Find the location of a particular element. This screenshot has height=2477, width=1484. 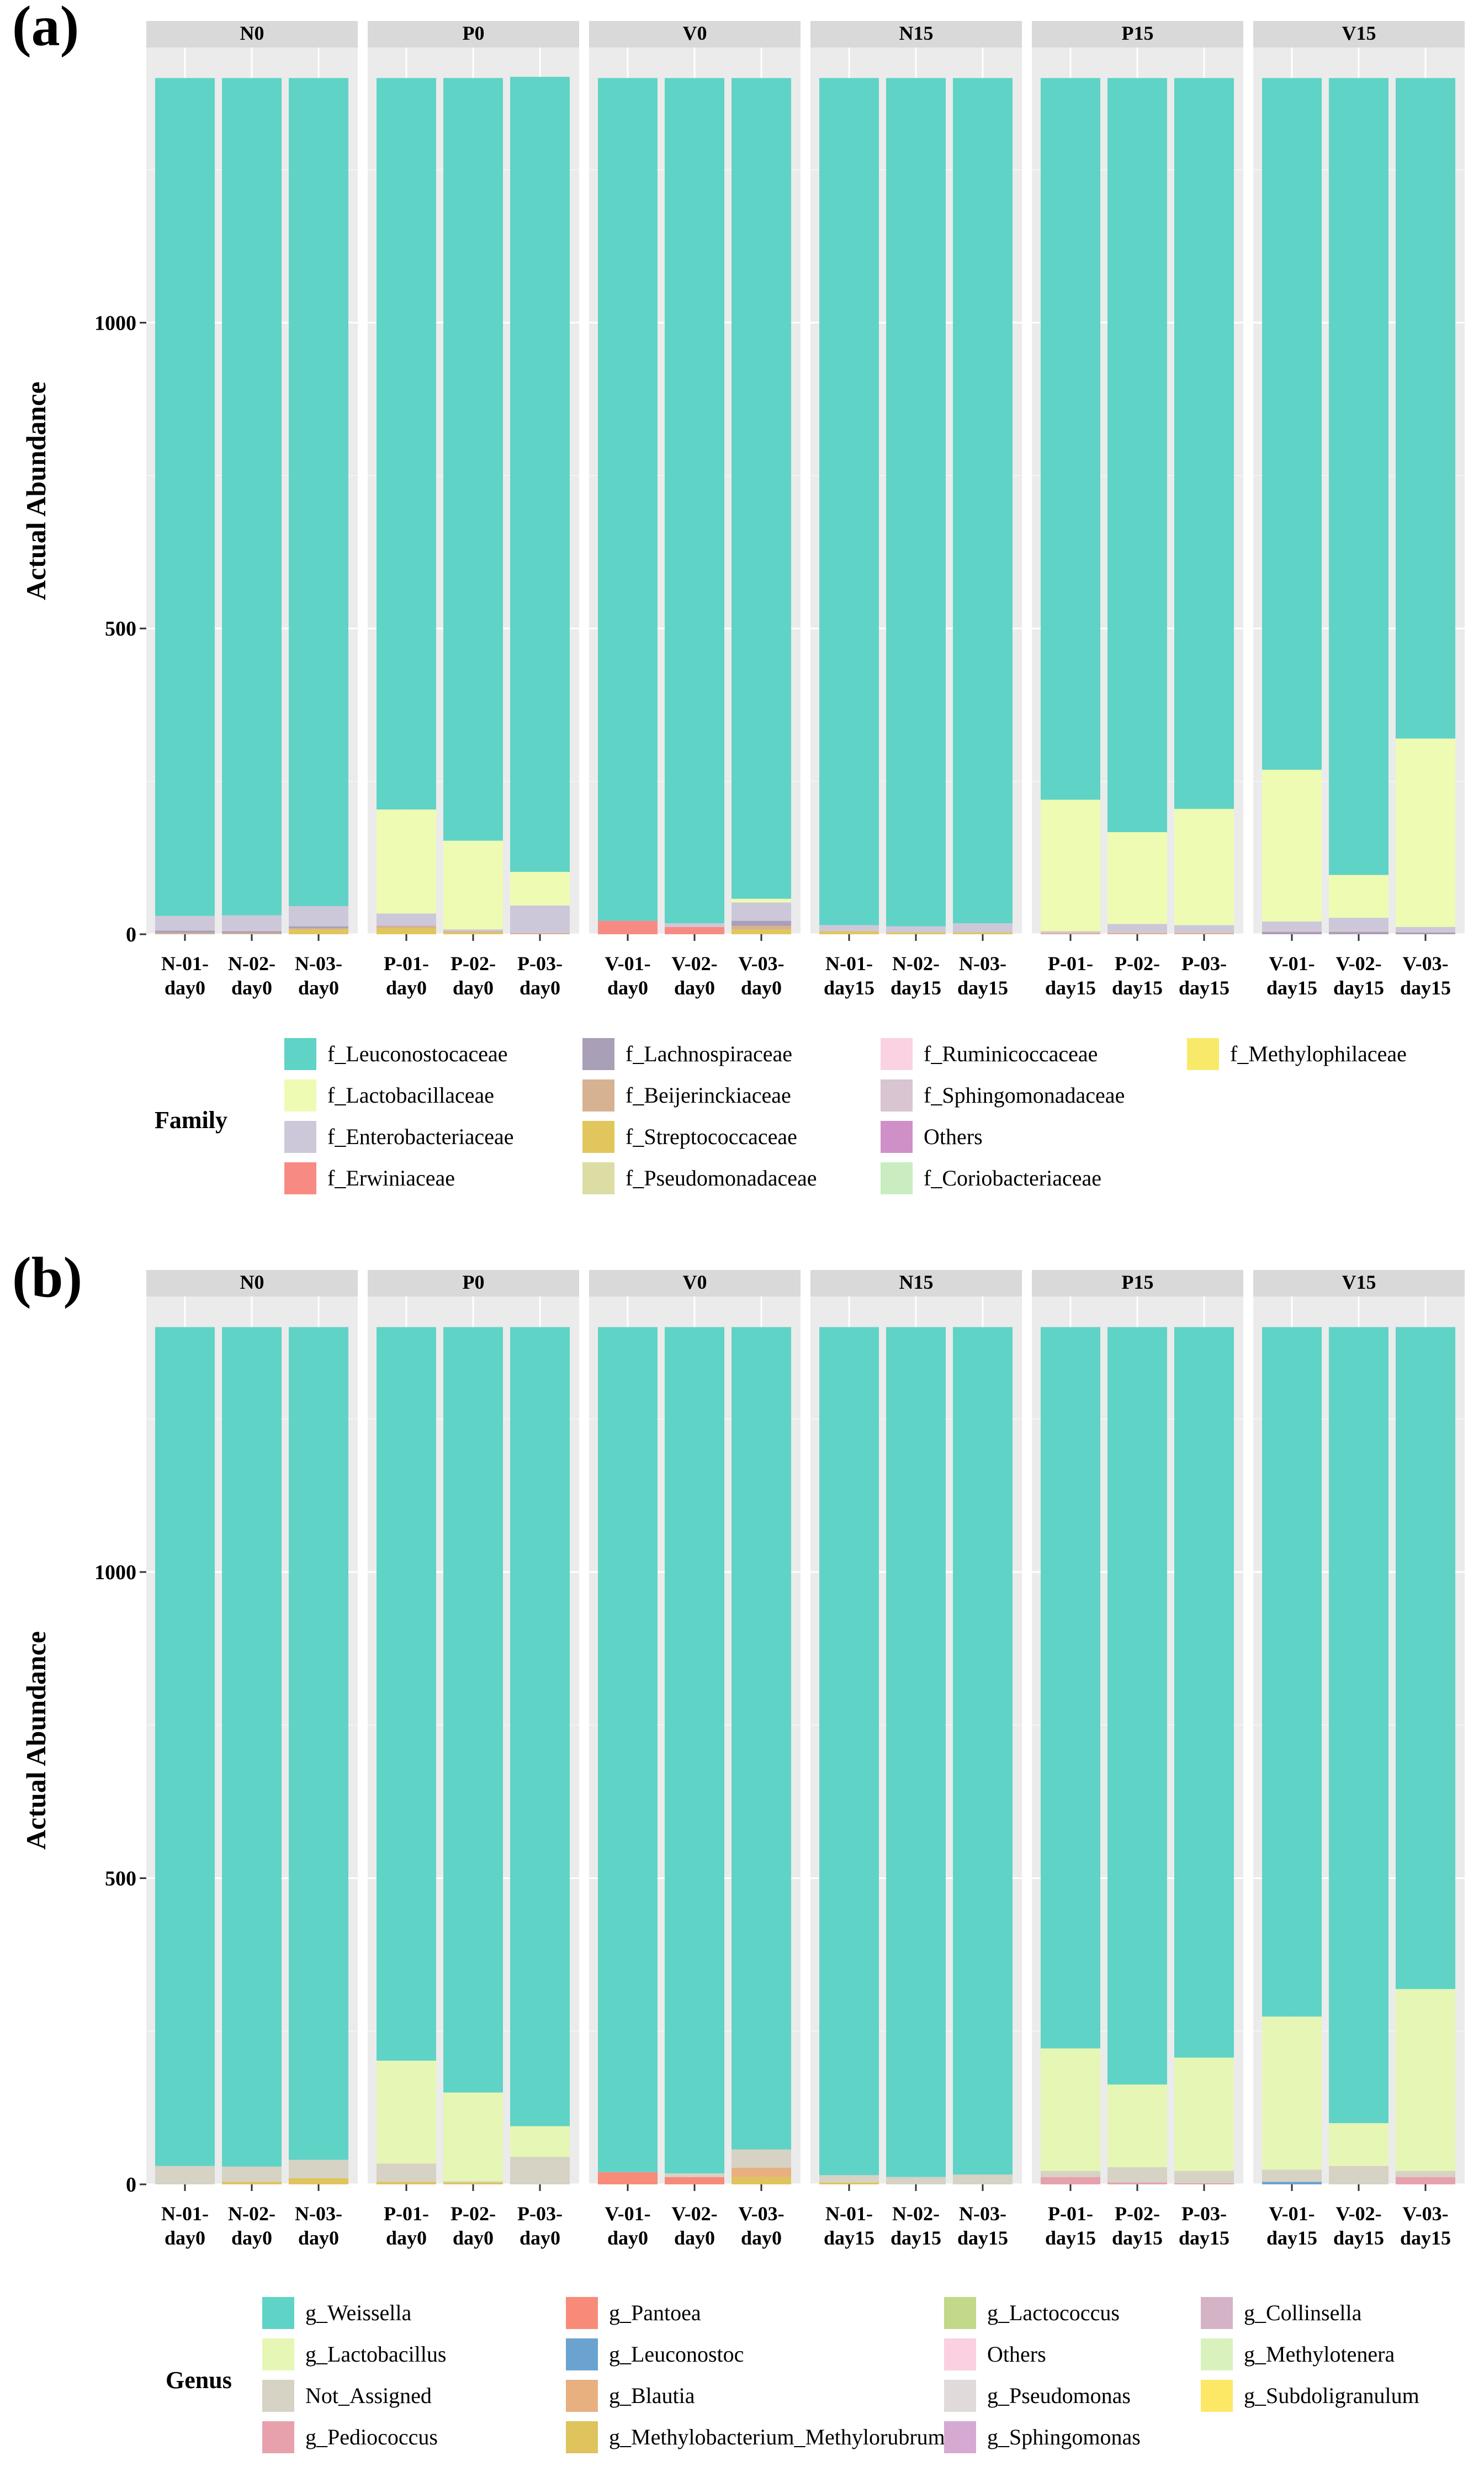

legend-item: g_Sphingomonas is located at coordinates (1043, 2437).